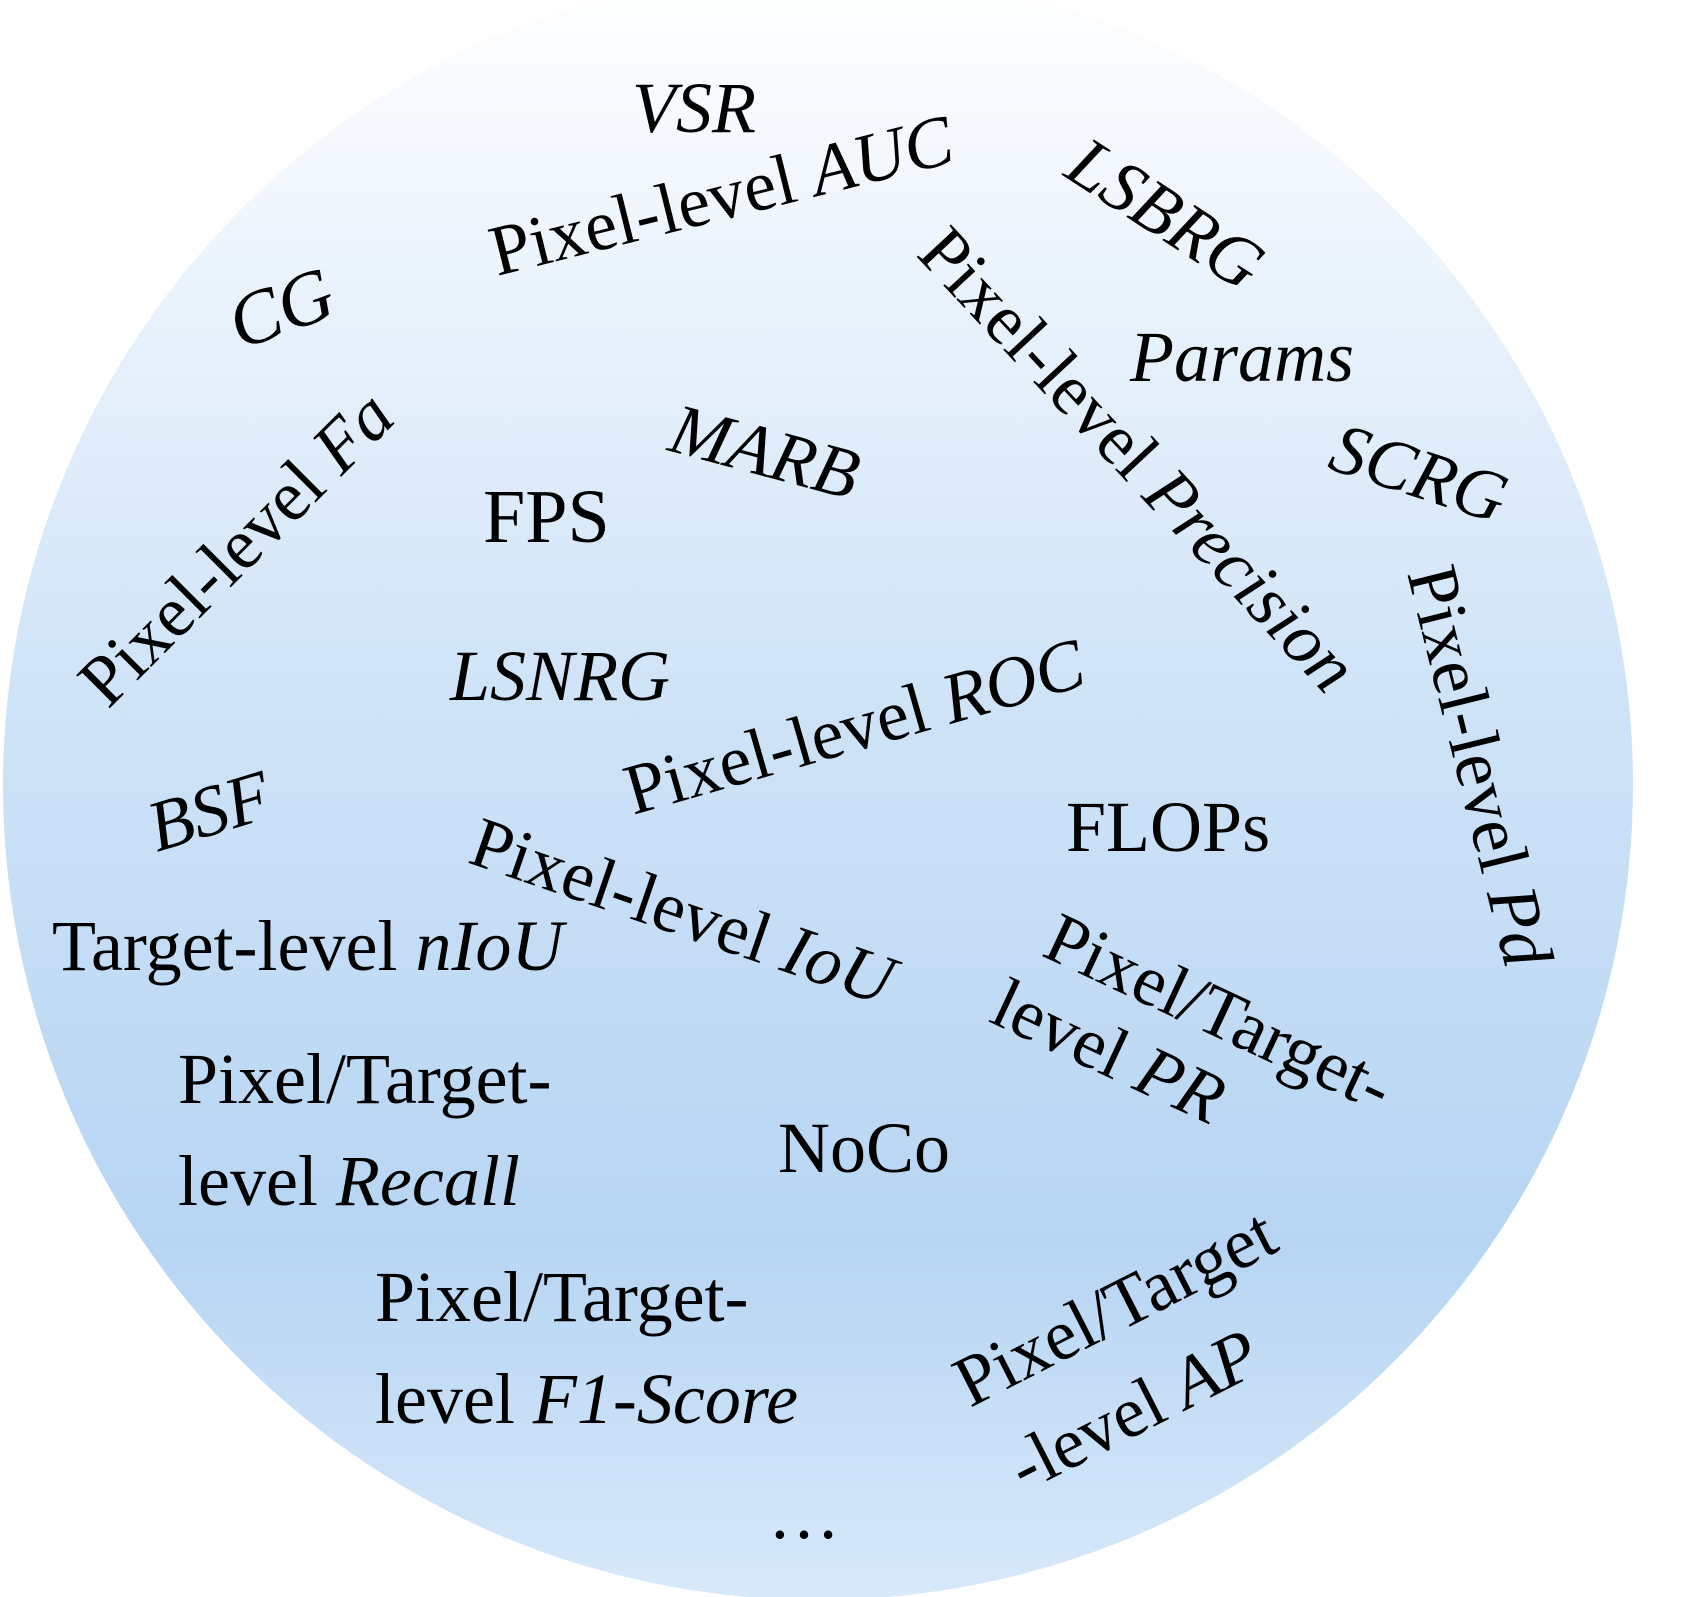  Describe the element at coordinates (233, 946) in the screenshot. I see `term-prefix: Target-level` at that location.